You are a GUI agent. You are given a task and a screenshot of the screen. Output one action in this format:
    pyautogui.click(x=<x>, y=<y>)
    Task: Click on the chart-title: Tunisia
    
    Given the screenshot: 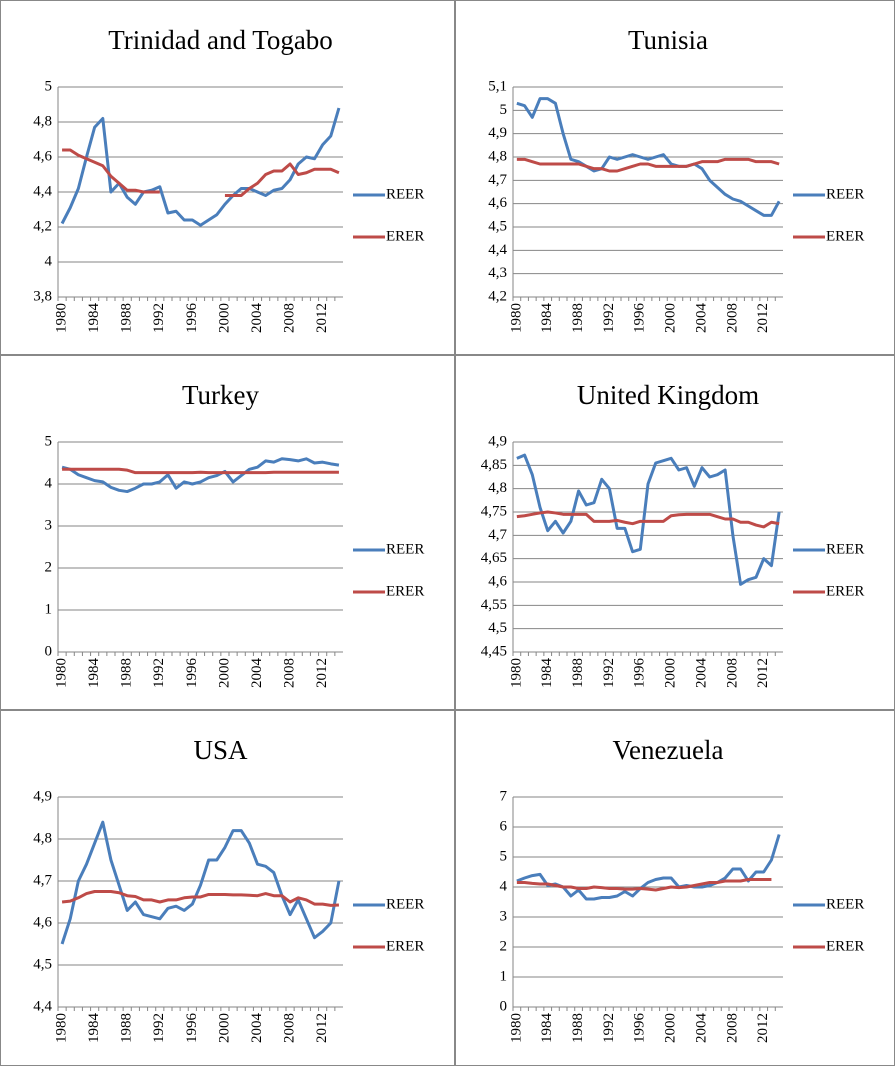 What is the action you would take?
    pyautogui.click(x=668, y=40)
    